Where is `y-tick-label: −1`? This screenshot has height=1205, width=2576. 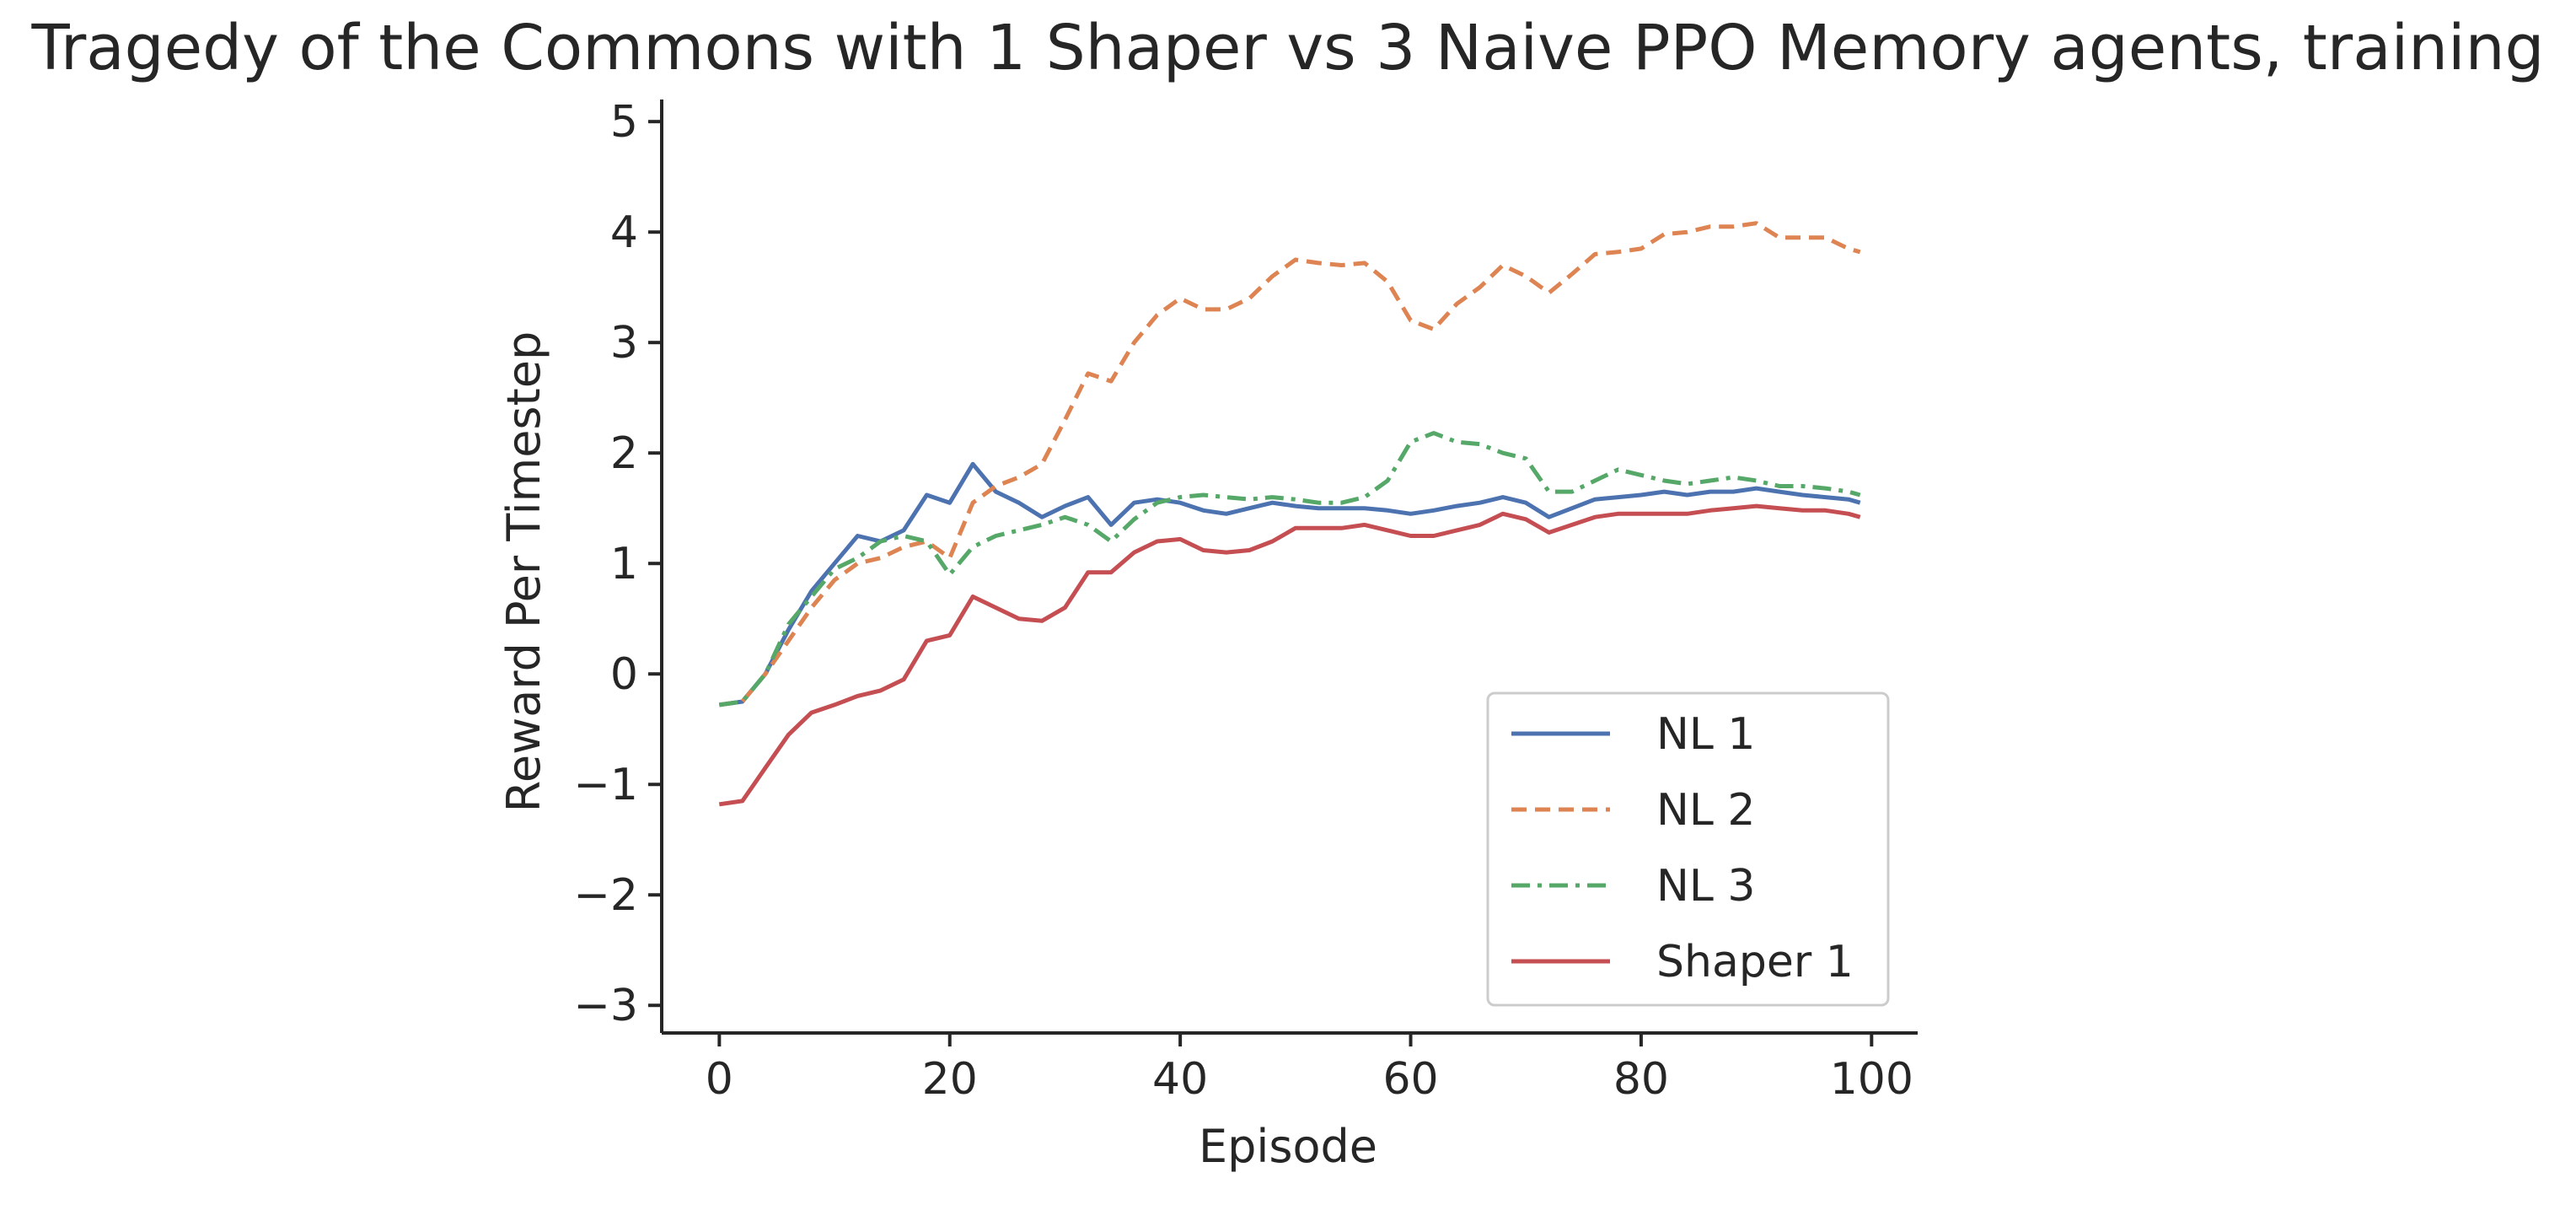
y-tick-label: −1 is located at coordinates (605, 785).